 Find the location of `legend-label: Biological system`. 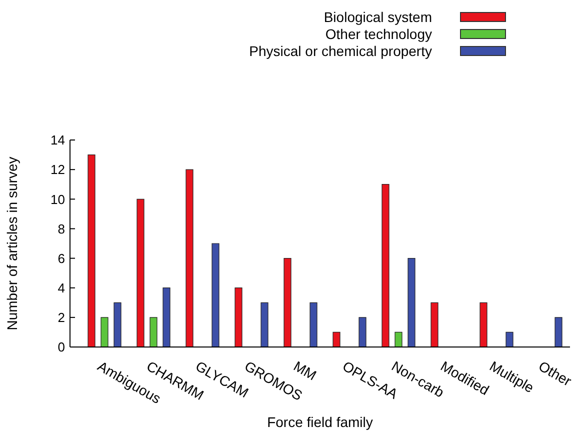

legend-label: Biological system is located at coordinates (378, 16).